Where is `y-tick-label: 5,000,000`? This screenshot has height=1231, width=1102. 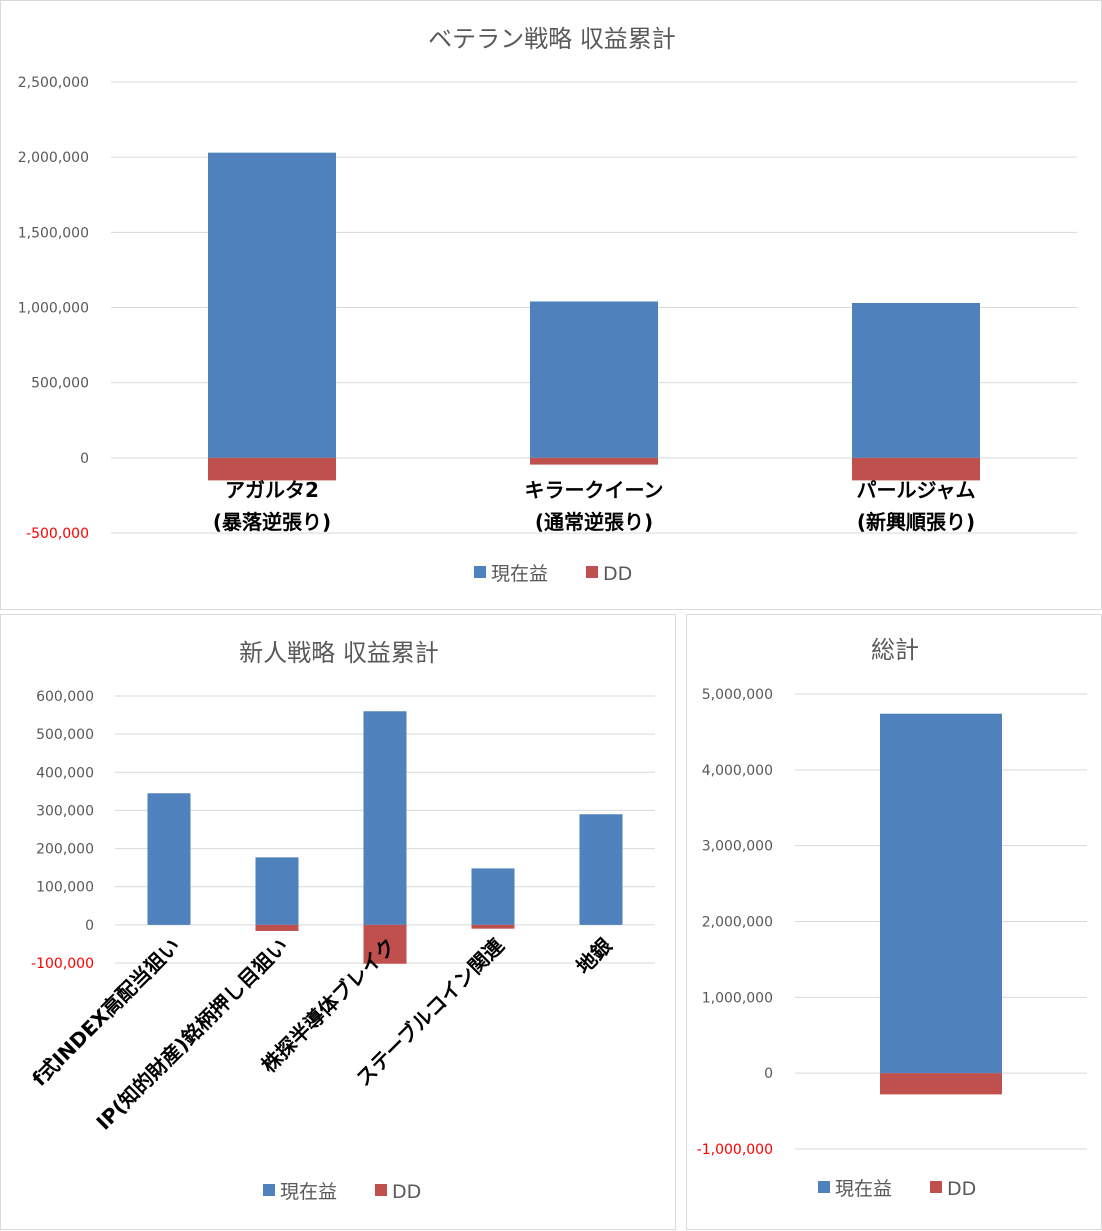 y-tick-label: 5,000,000 is located at coordinates (737, 695).